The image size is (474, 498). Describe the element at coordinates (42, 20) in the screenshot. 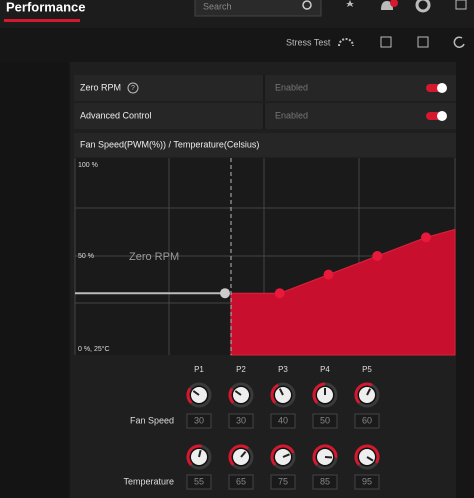

I see `tab-underline` at that location.